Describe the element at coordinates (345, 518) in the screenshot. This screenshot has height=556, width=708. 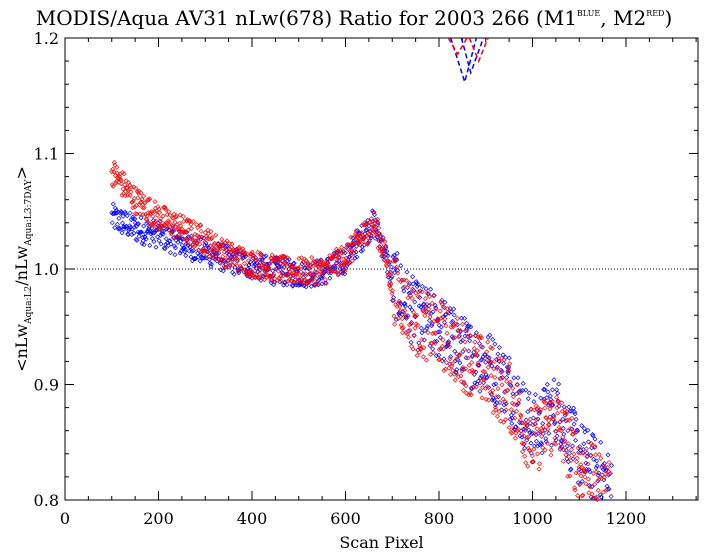
I see `x-tick-label: 600` at that location.